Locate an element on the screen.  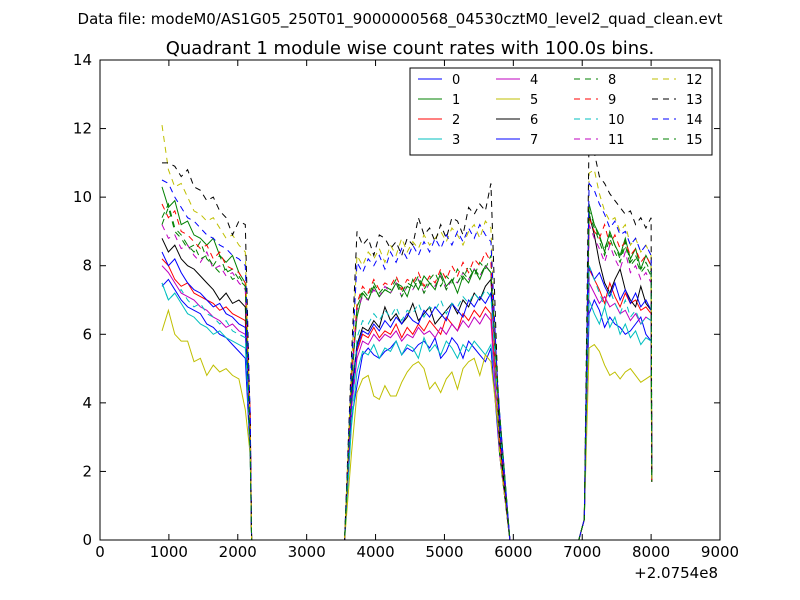
y-tick-label: 0 is located at coordinates (87, 540).